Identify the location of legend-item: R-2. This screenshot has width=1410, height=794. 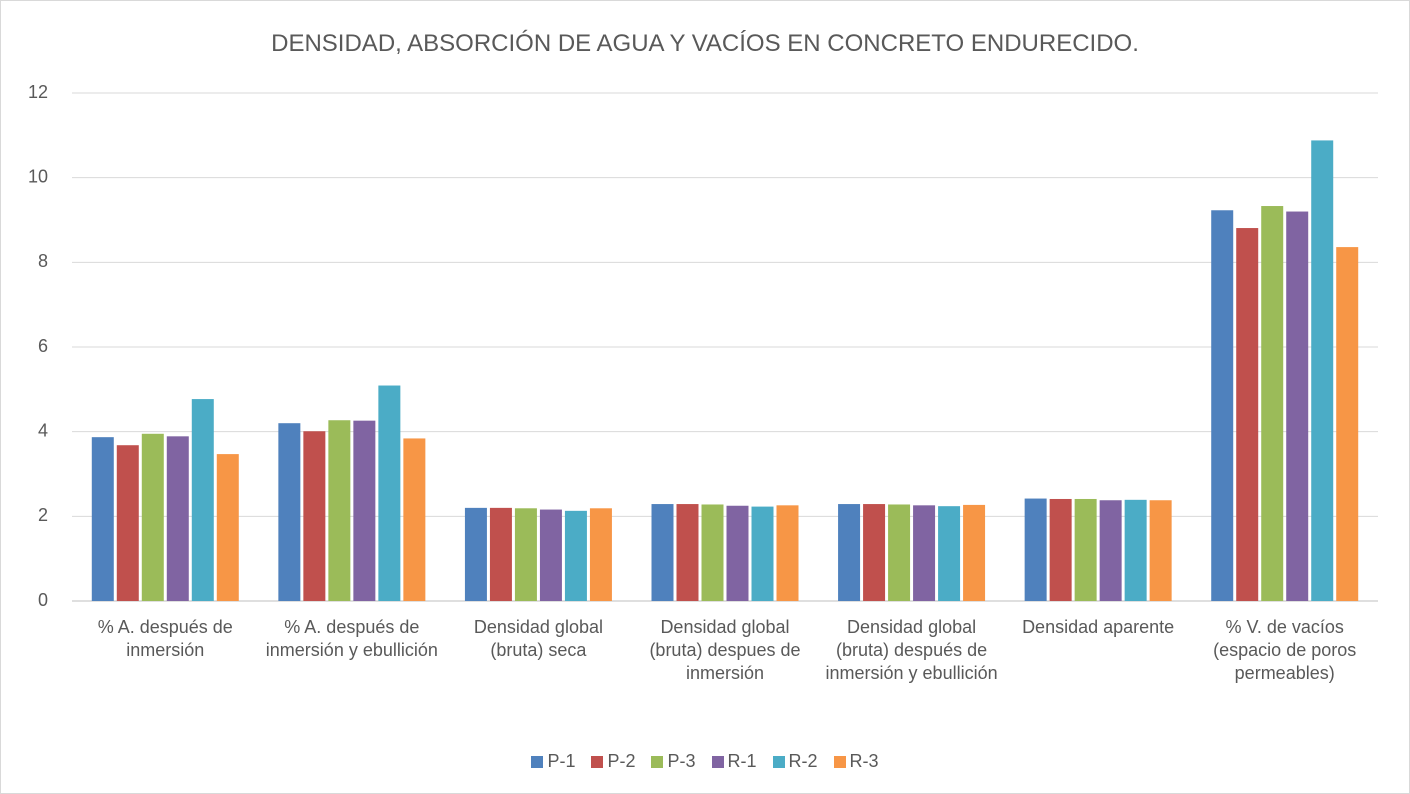
(795, 761).